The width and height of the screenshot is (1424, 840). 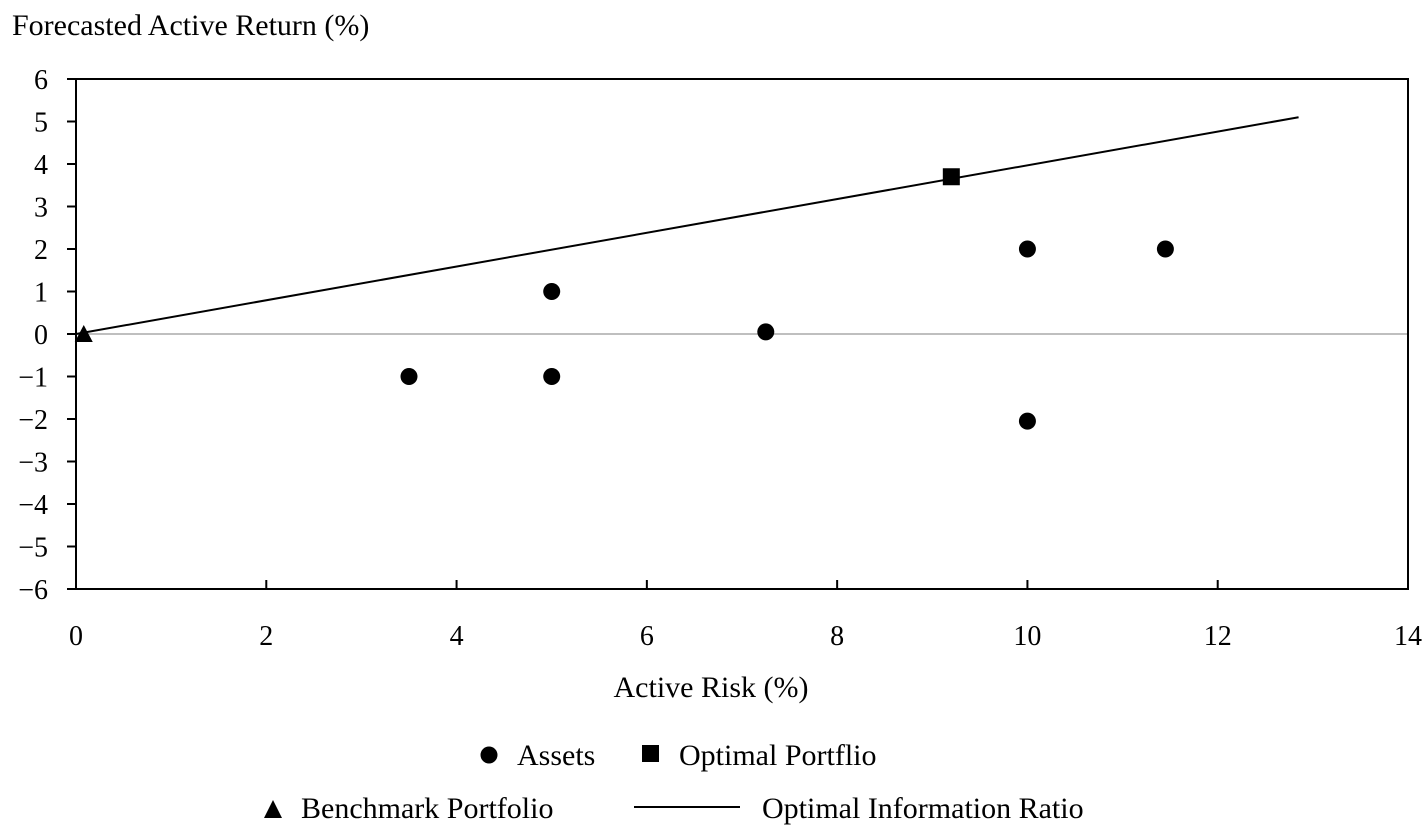 What do you see at coordinates (33, 420) in the screenshot?
I see `y-tick-label: −2` at bounding box center [33, 420].